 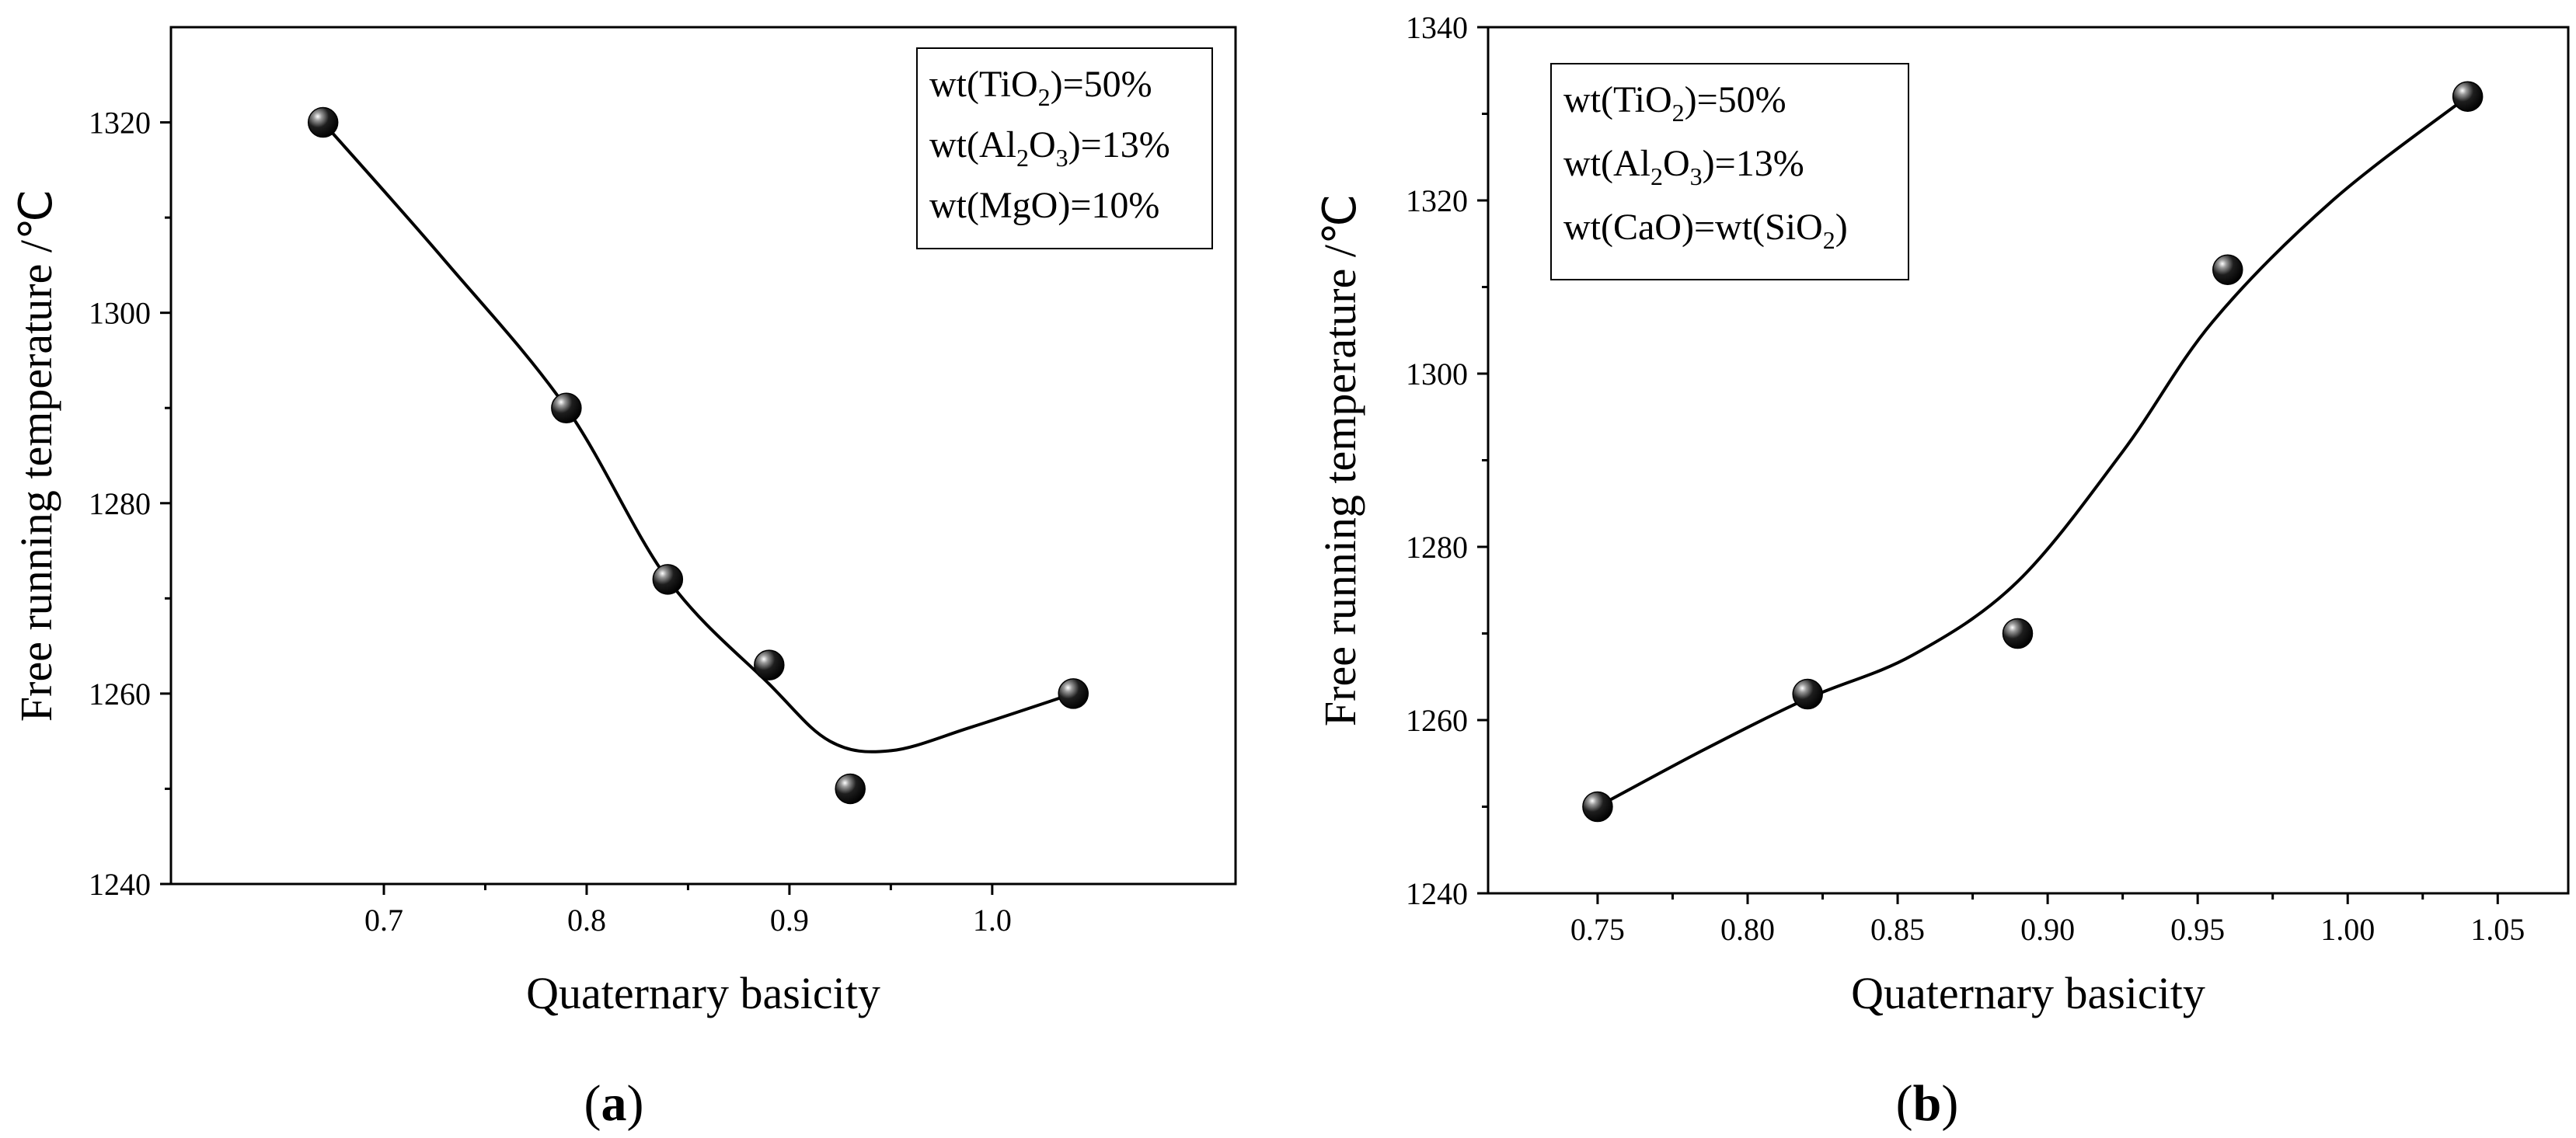 I want to click on panel-label: (b), so click(x=1927, y=1104).